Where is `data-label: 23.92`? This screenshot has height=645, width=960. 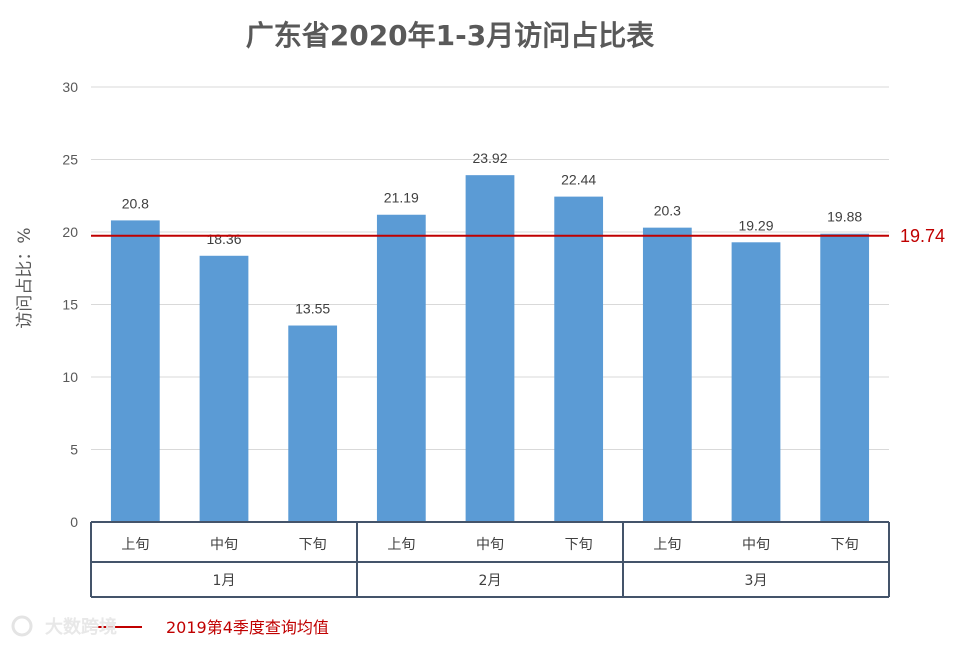 data-label: 23.92 is located at coordinates (489, 158).